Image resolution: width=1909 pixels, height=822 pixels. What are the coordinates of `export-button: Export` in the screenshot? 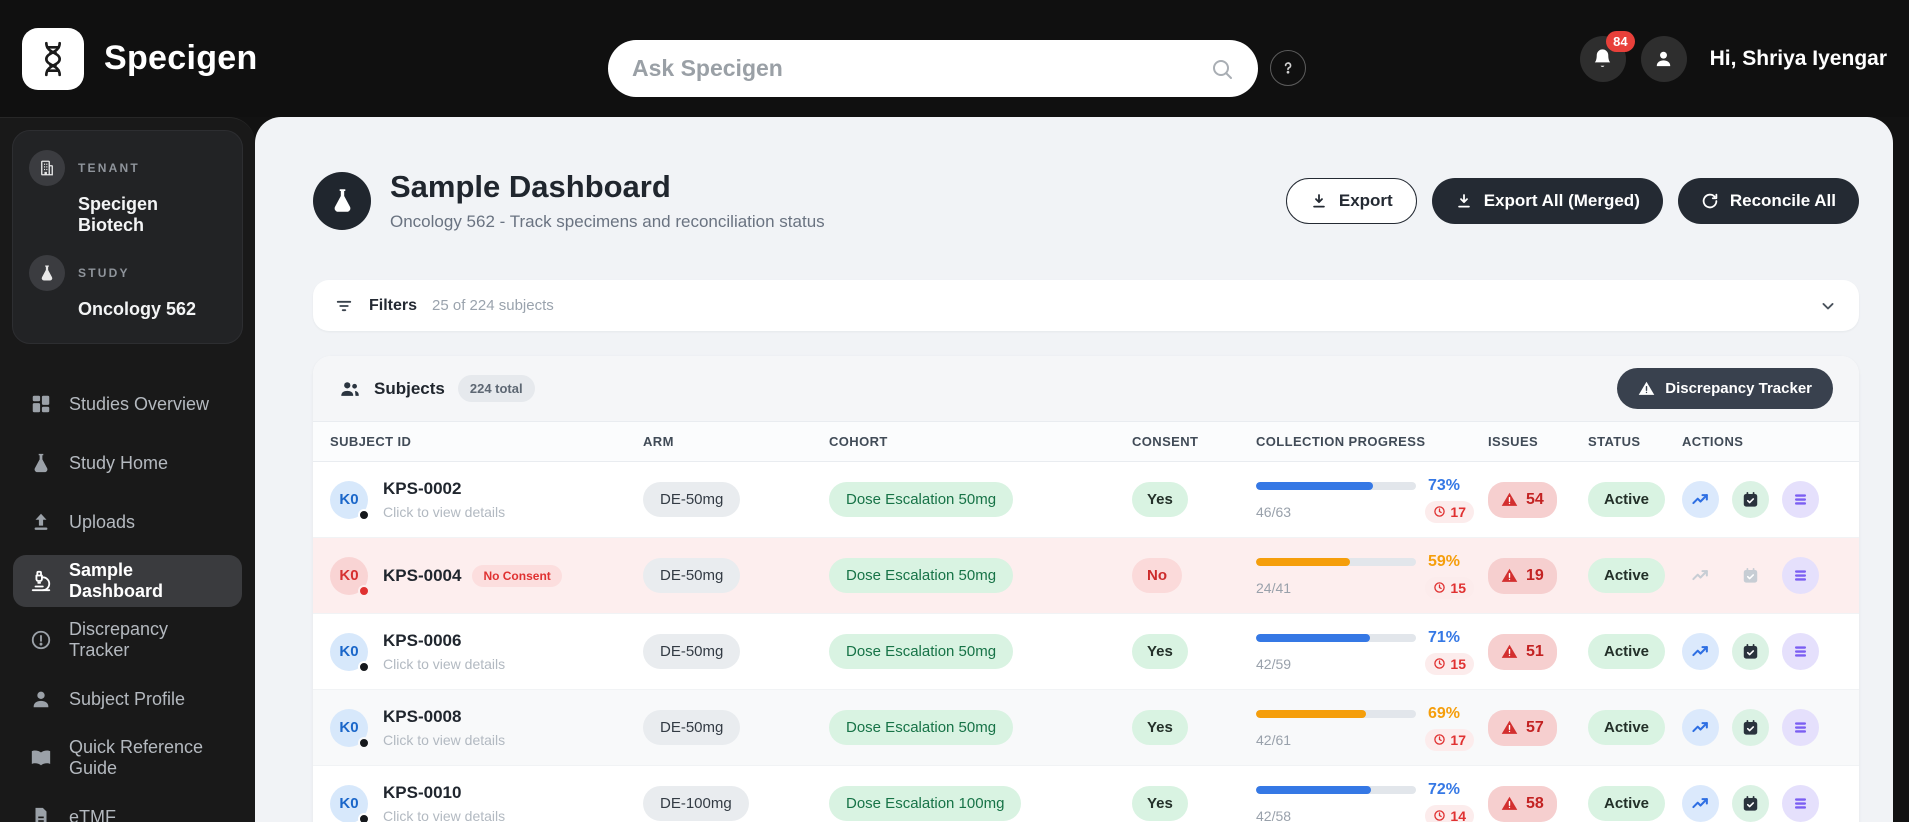 It's located at (1351, 200).